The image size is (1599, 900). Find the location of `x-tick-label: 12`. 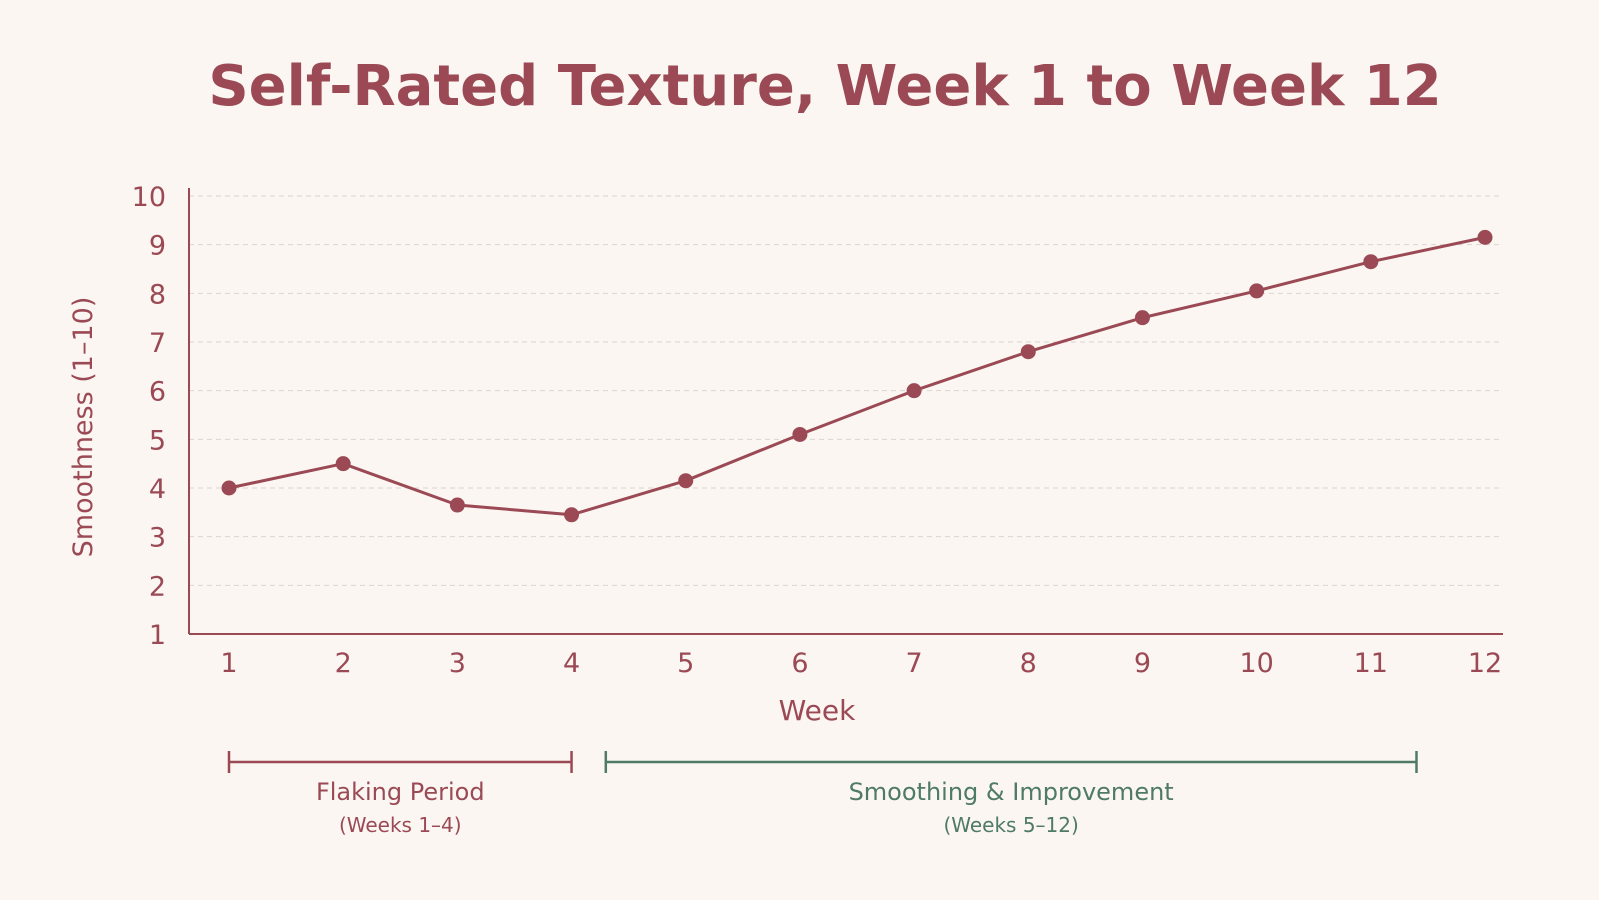

x-tick-label: 12 is located at coordinates (1485, 663).